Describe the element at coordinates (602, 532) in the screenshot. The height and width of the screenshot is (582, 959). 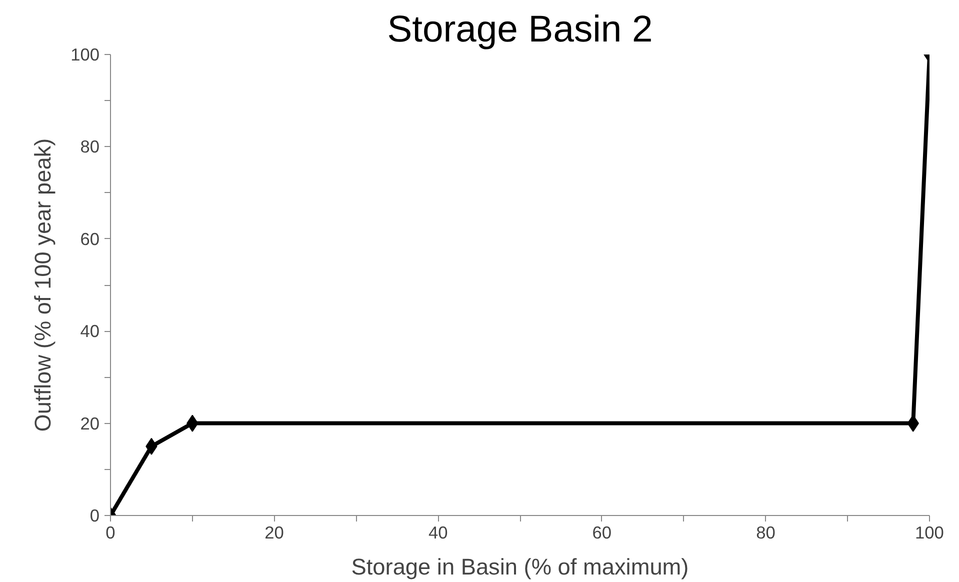
I see `x-tick-label: 60` at that location.